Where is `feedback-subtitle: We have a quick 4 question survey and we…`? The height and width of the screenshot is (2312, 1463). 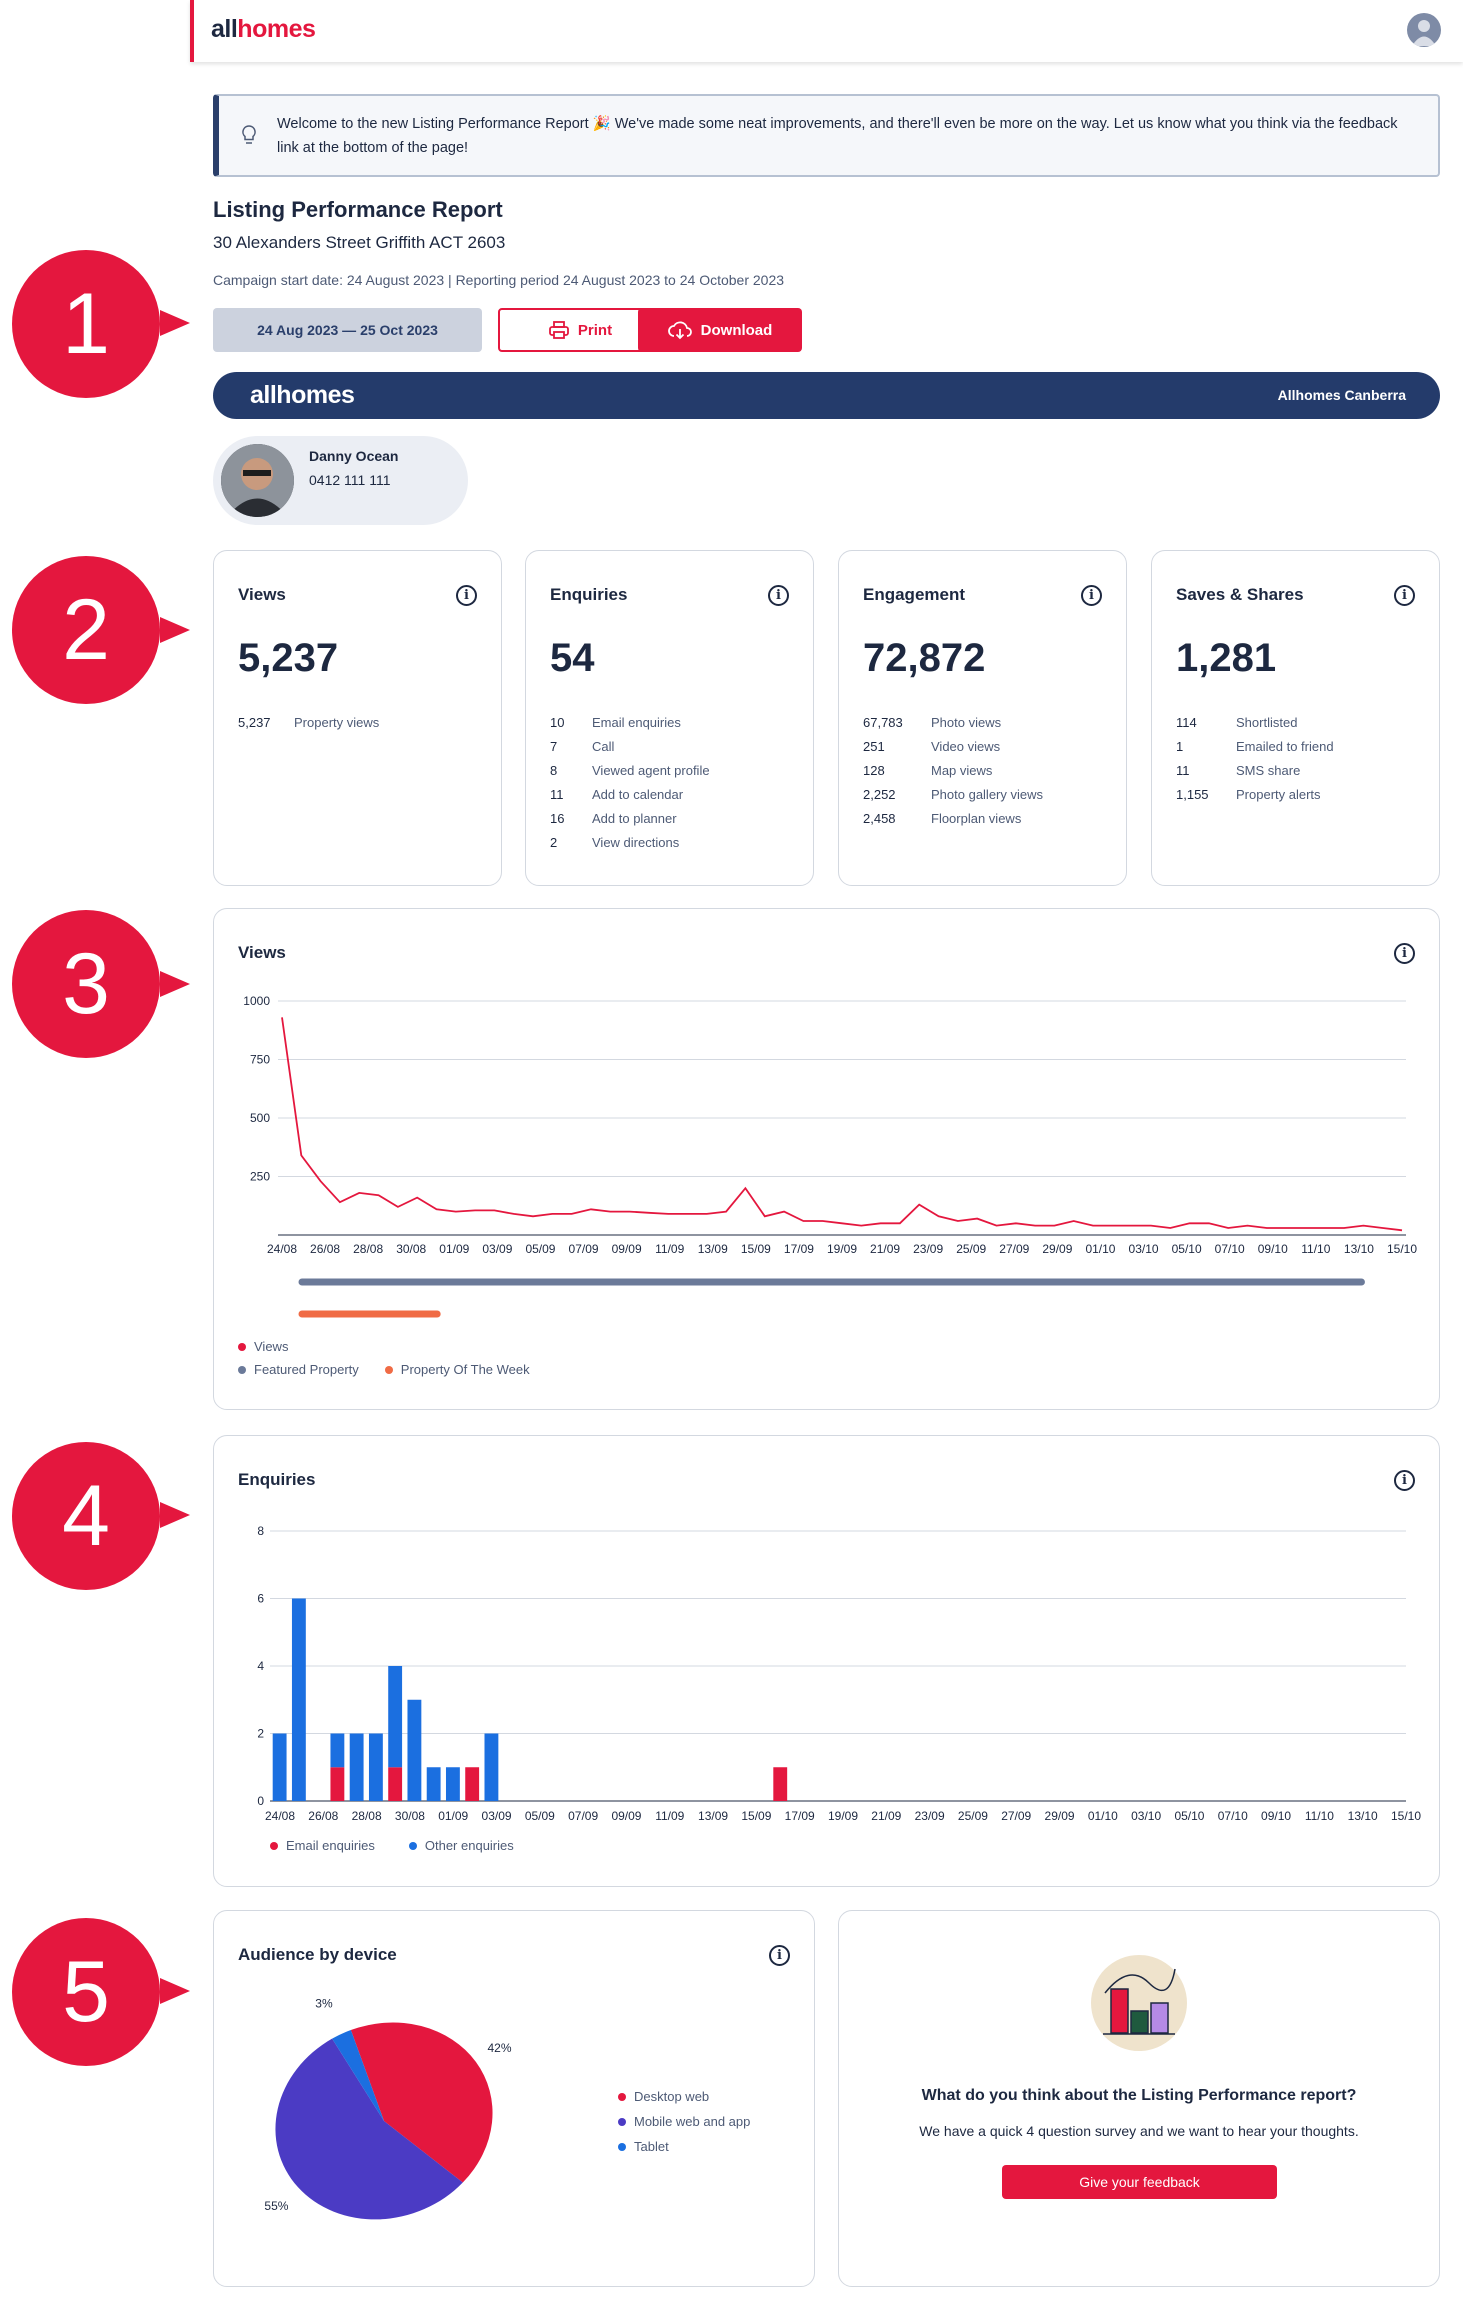 feedback-subtitle: We have a quick 4 question survey and we… is located at coordinates (1139, 2131).